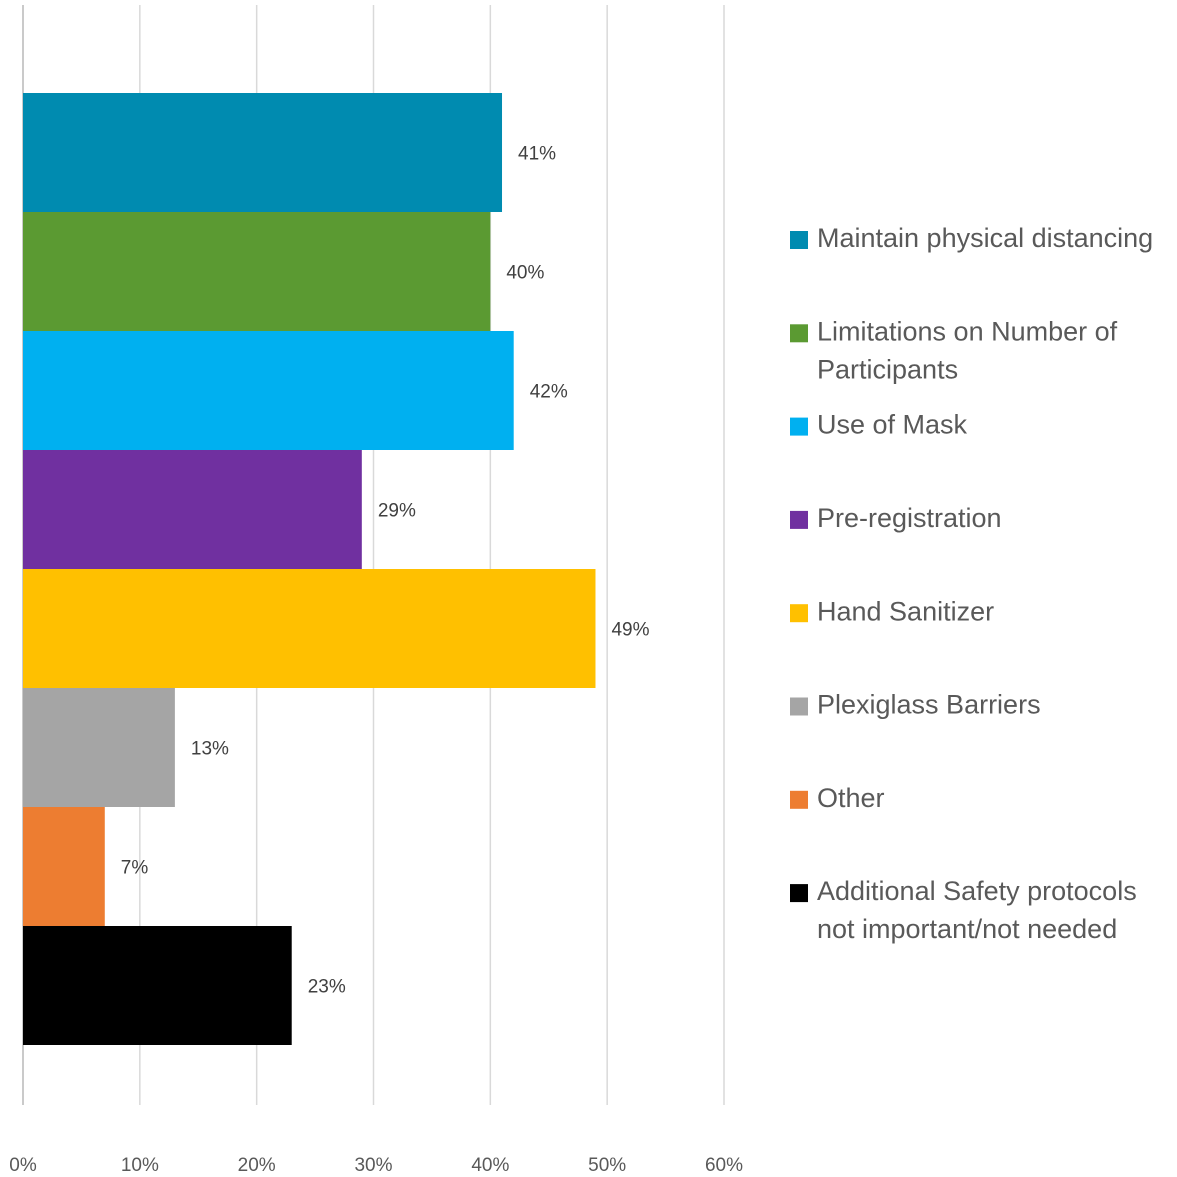 The image size is (1177, 1177). I want to click on legend-label: Pre-registration, so click(909, 518).